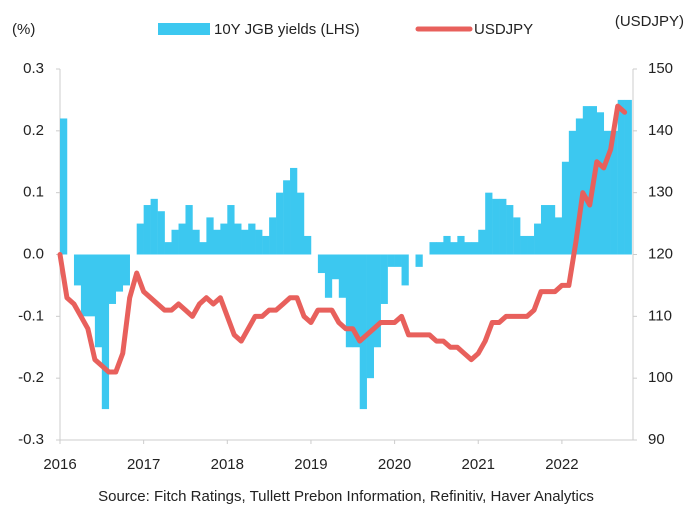  What do you see at coordinates (310, 464) in the screenshot?
I see `x-tick-label: 2019` at bounding box center [310, 464].